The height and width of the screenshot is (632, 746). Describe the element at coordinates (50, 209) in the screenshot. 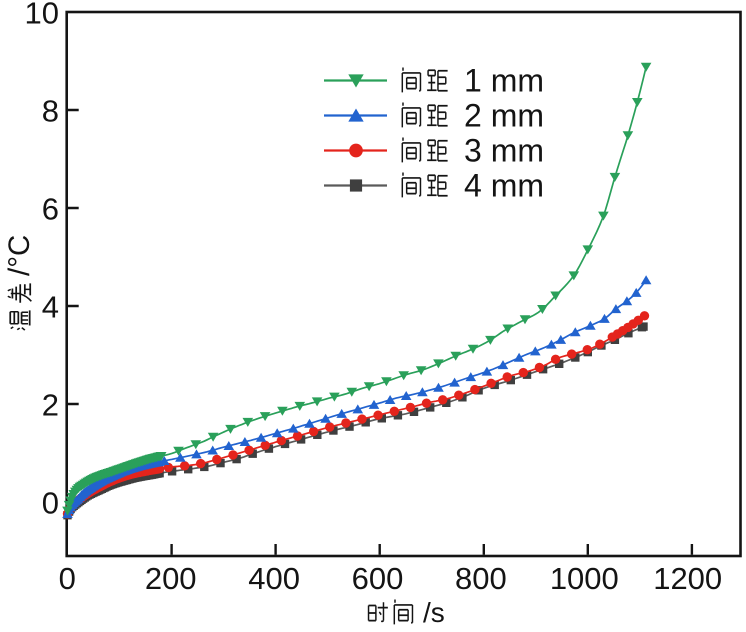

I see `svg-text: 6` at that location.